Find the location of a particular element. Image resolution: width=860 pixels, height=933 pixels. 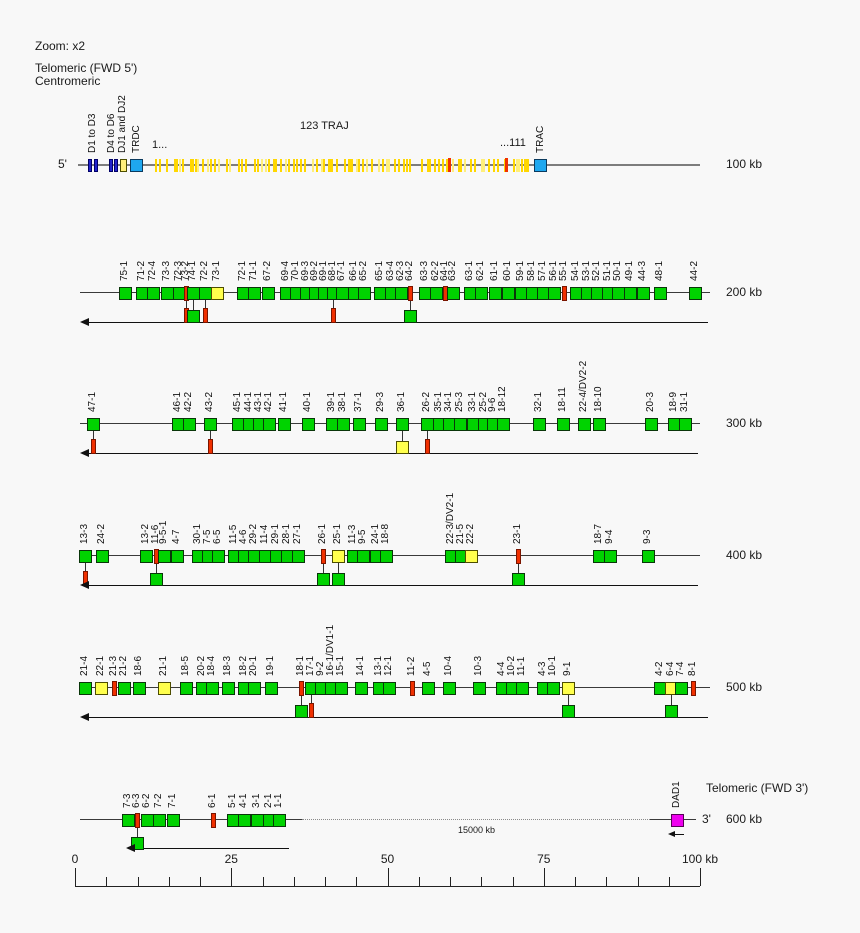

traj-cluster-label: 123 TRAJ is located at coordinates (324, 126).